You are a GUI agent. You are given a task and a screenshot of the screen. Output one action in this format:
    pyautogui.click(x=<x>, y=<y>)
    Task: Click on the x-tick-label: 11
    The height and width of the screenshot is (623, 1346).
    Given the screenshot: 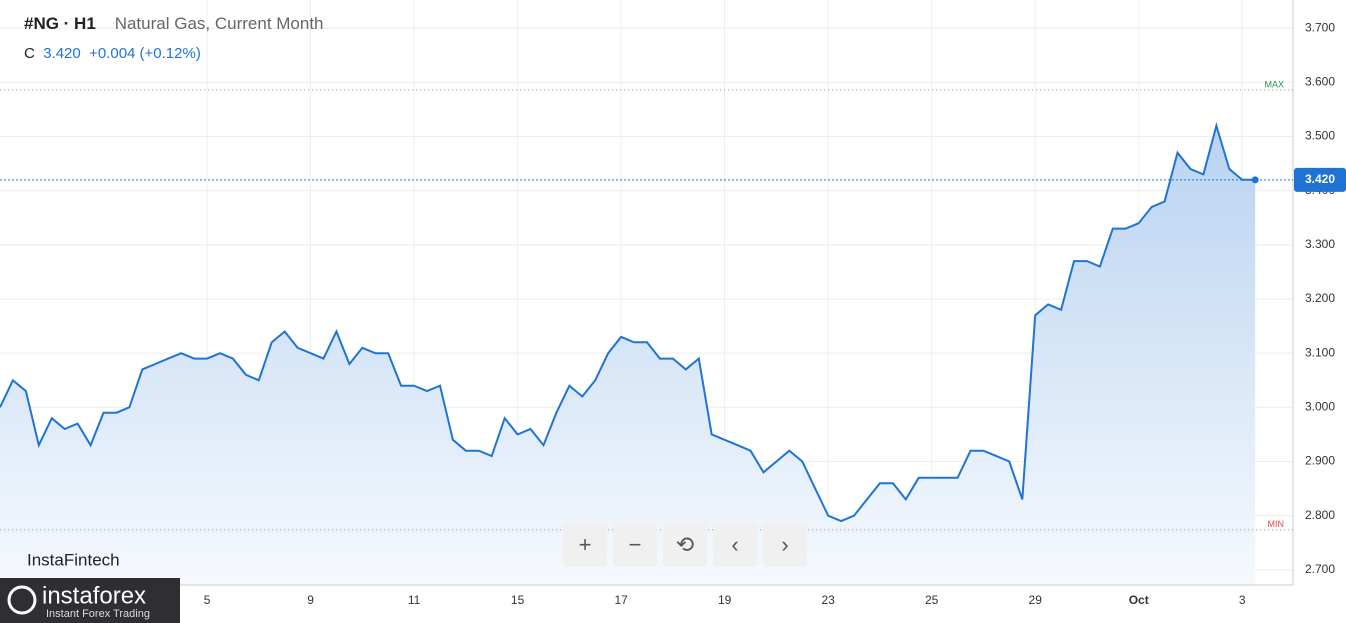 What is the action you would take?
    pyautogui.click(x=414, y=600)
    